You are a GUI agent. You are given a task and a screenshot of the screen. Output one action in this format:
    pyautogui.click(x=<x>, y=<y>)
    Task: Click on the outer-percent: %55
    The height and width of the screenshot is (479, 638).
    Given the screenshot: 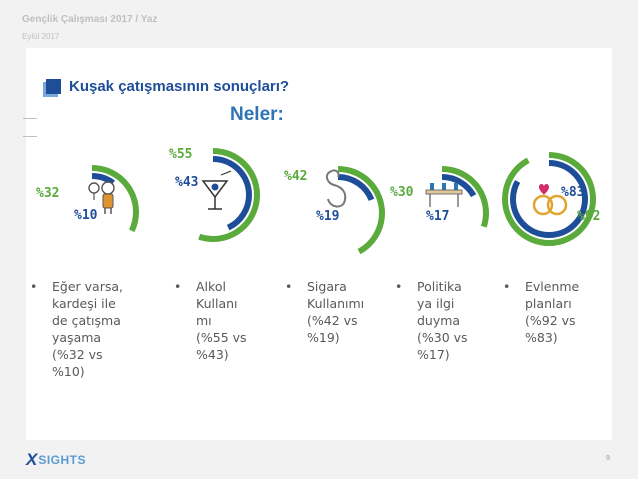 What is the action you would take?
    pyautogui.click(x=181, y=154)
    